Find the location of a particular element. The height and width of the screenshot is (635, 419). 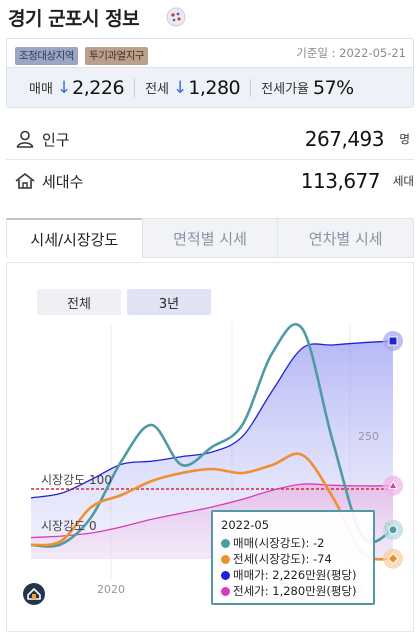

jeonse-stat-label: 전세 is located at coordinates (157, 89).